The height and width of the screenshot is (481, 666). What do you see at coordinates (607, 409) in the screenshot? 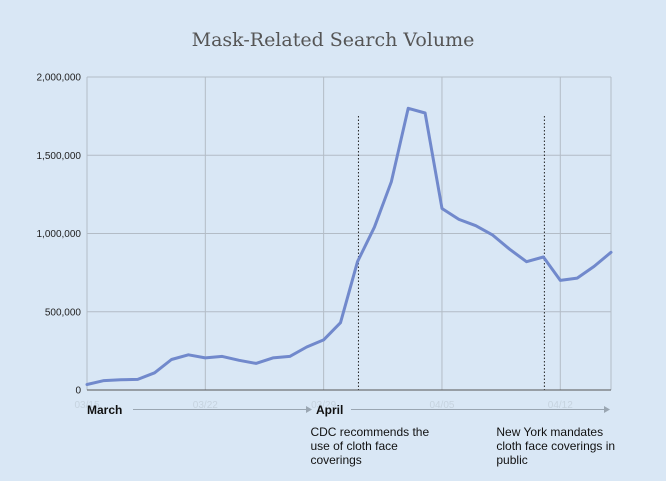
I see `april-arrowhead` at bounding box center [607, 409].